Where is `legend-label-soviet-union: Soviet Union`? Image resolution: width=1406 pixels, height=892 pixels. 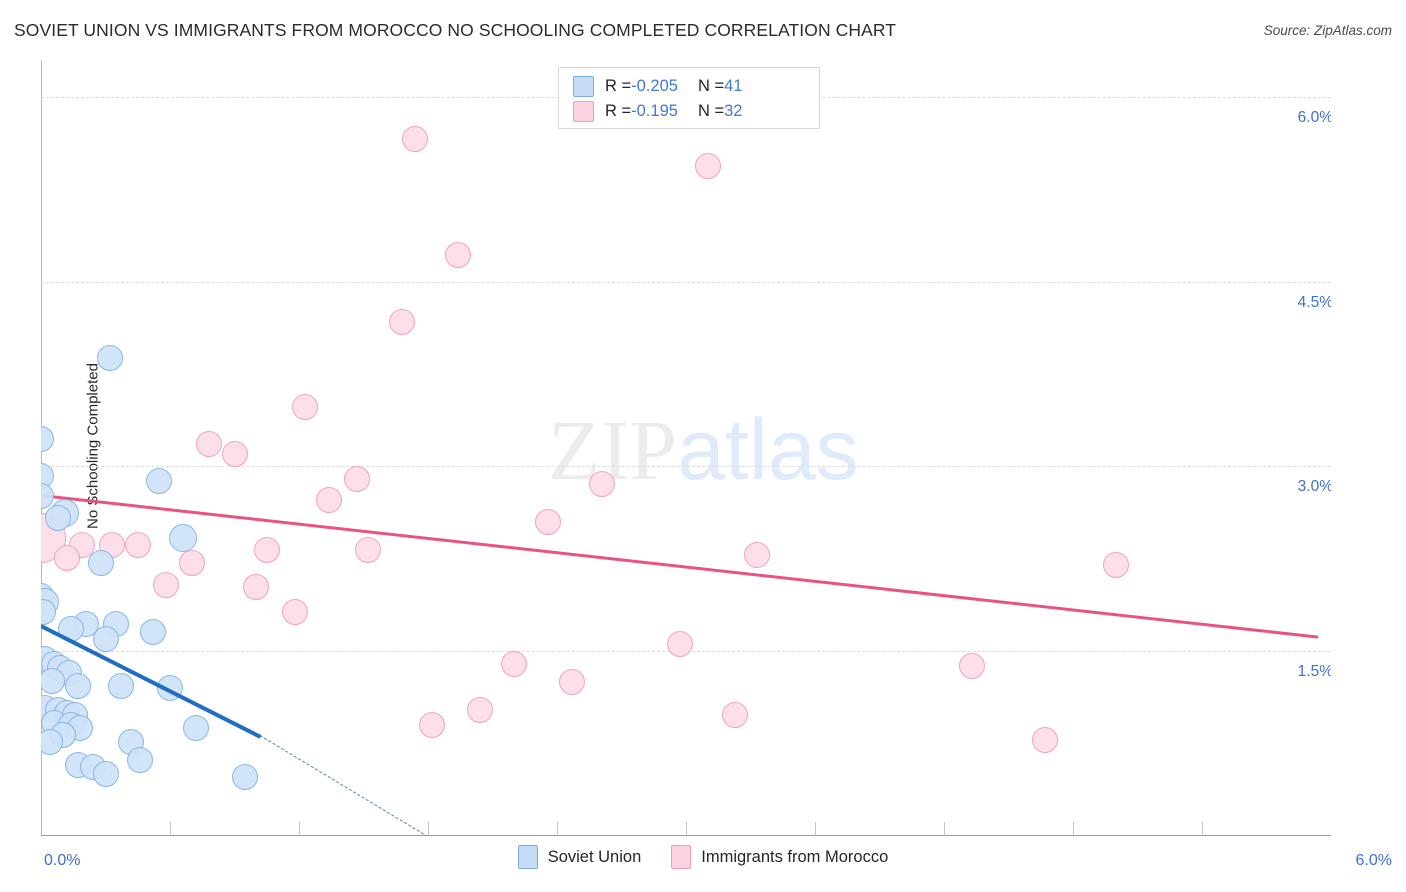
legend-label-soviet-union: Soviet Union is located at coordinates (594, 856).